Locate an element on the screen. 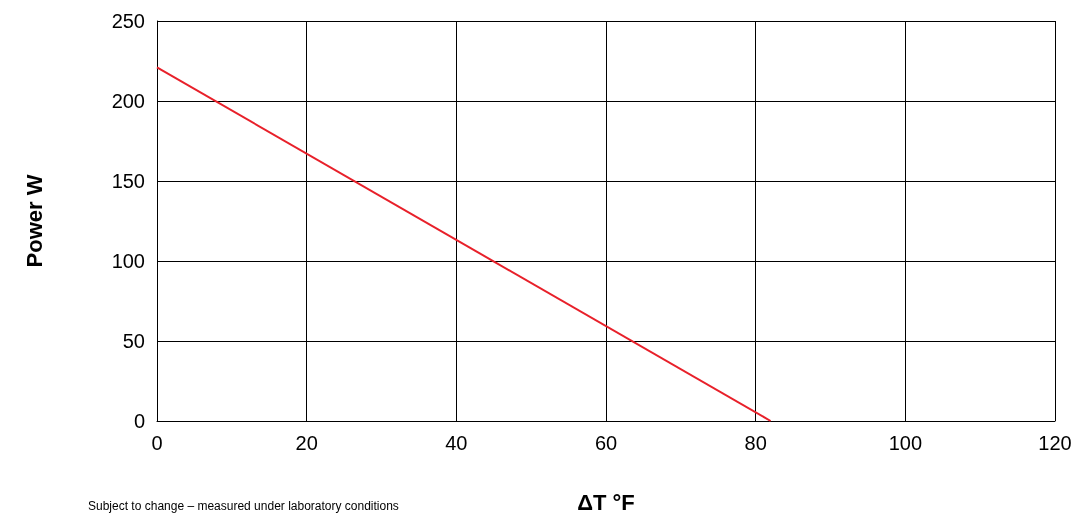  x-tick-label: 60 is located at coordinates (606, 443).